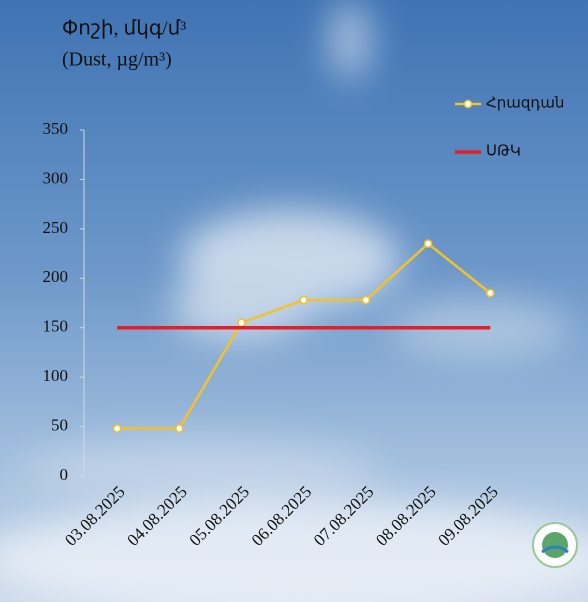  I want to click on y-tick-label: 150, so click(56, 326).